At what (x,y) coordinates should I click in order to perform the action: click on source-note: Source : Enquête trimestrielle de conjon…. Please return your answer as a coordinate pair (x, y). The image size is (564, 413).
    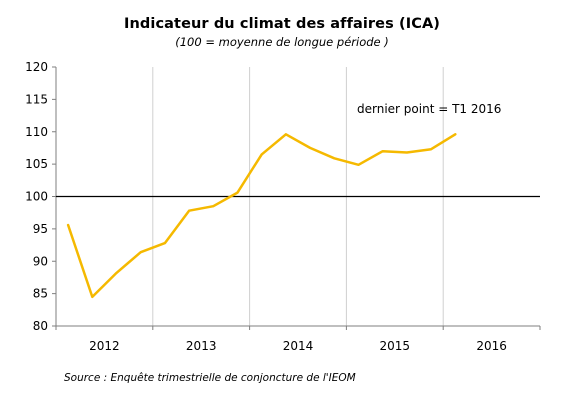
    Looking at the image, I should click on (210, 378).